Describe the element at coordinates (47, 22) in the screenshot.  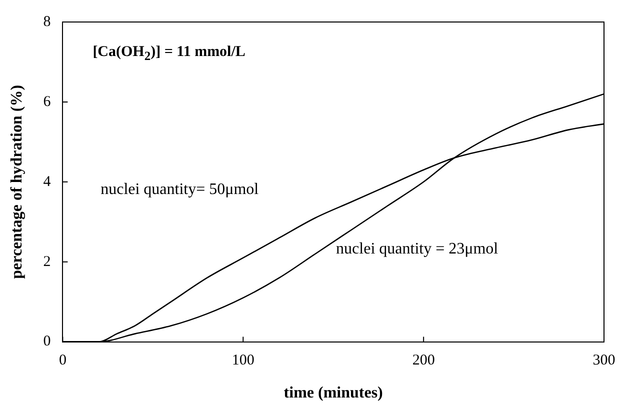
I see `y-tick-label: 8` at that location.